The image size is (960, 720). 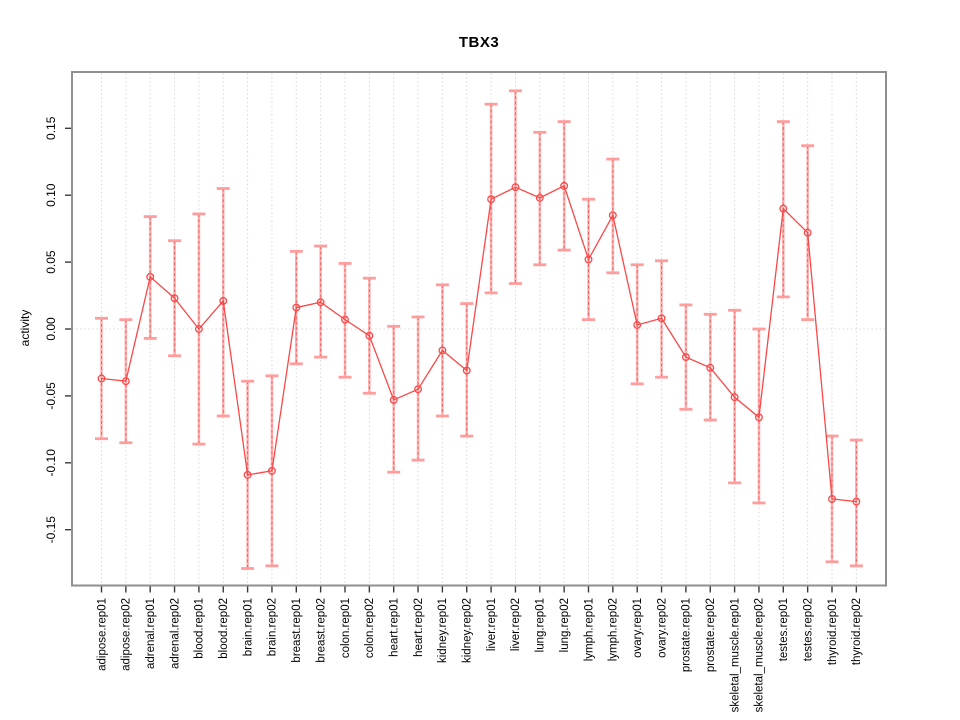 I want to click on y-axis-title: activity, so click(x=25, y=328).